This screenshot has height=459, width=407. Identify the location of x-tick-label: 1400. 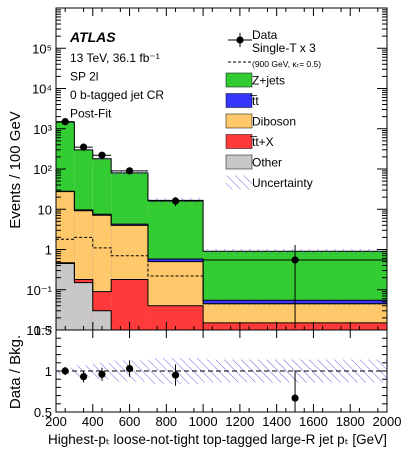
(276, 421).